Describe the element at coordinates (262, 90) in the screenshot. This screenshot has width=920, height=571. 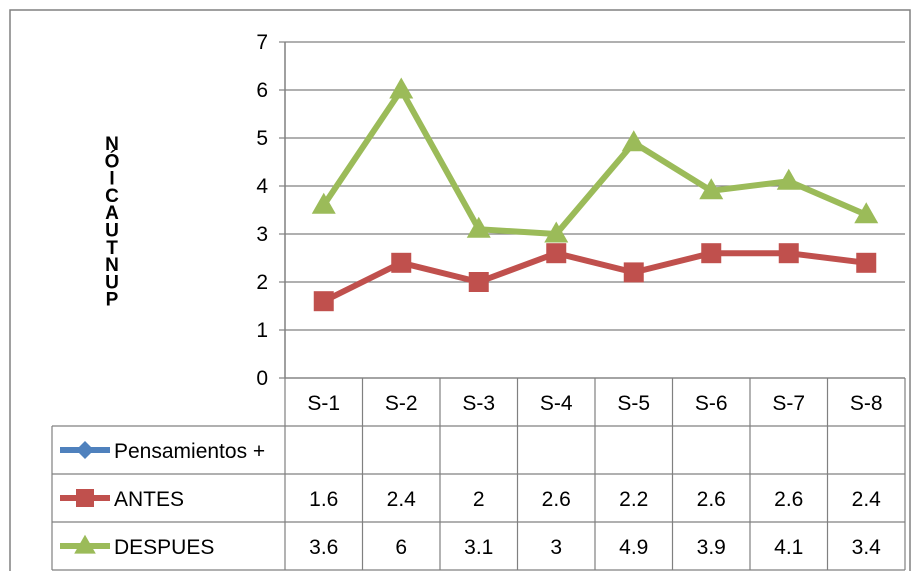
I see `y-tick-label: 6` at that location.